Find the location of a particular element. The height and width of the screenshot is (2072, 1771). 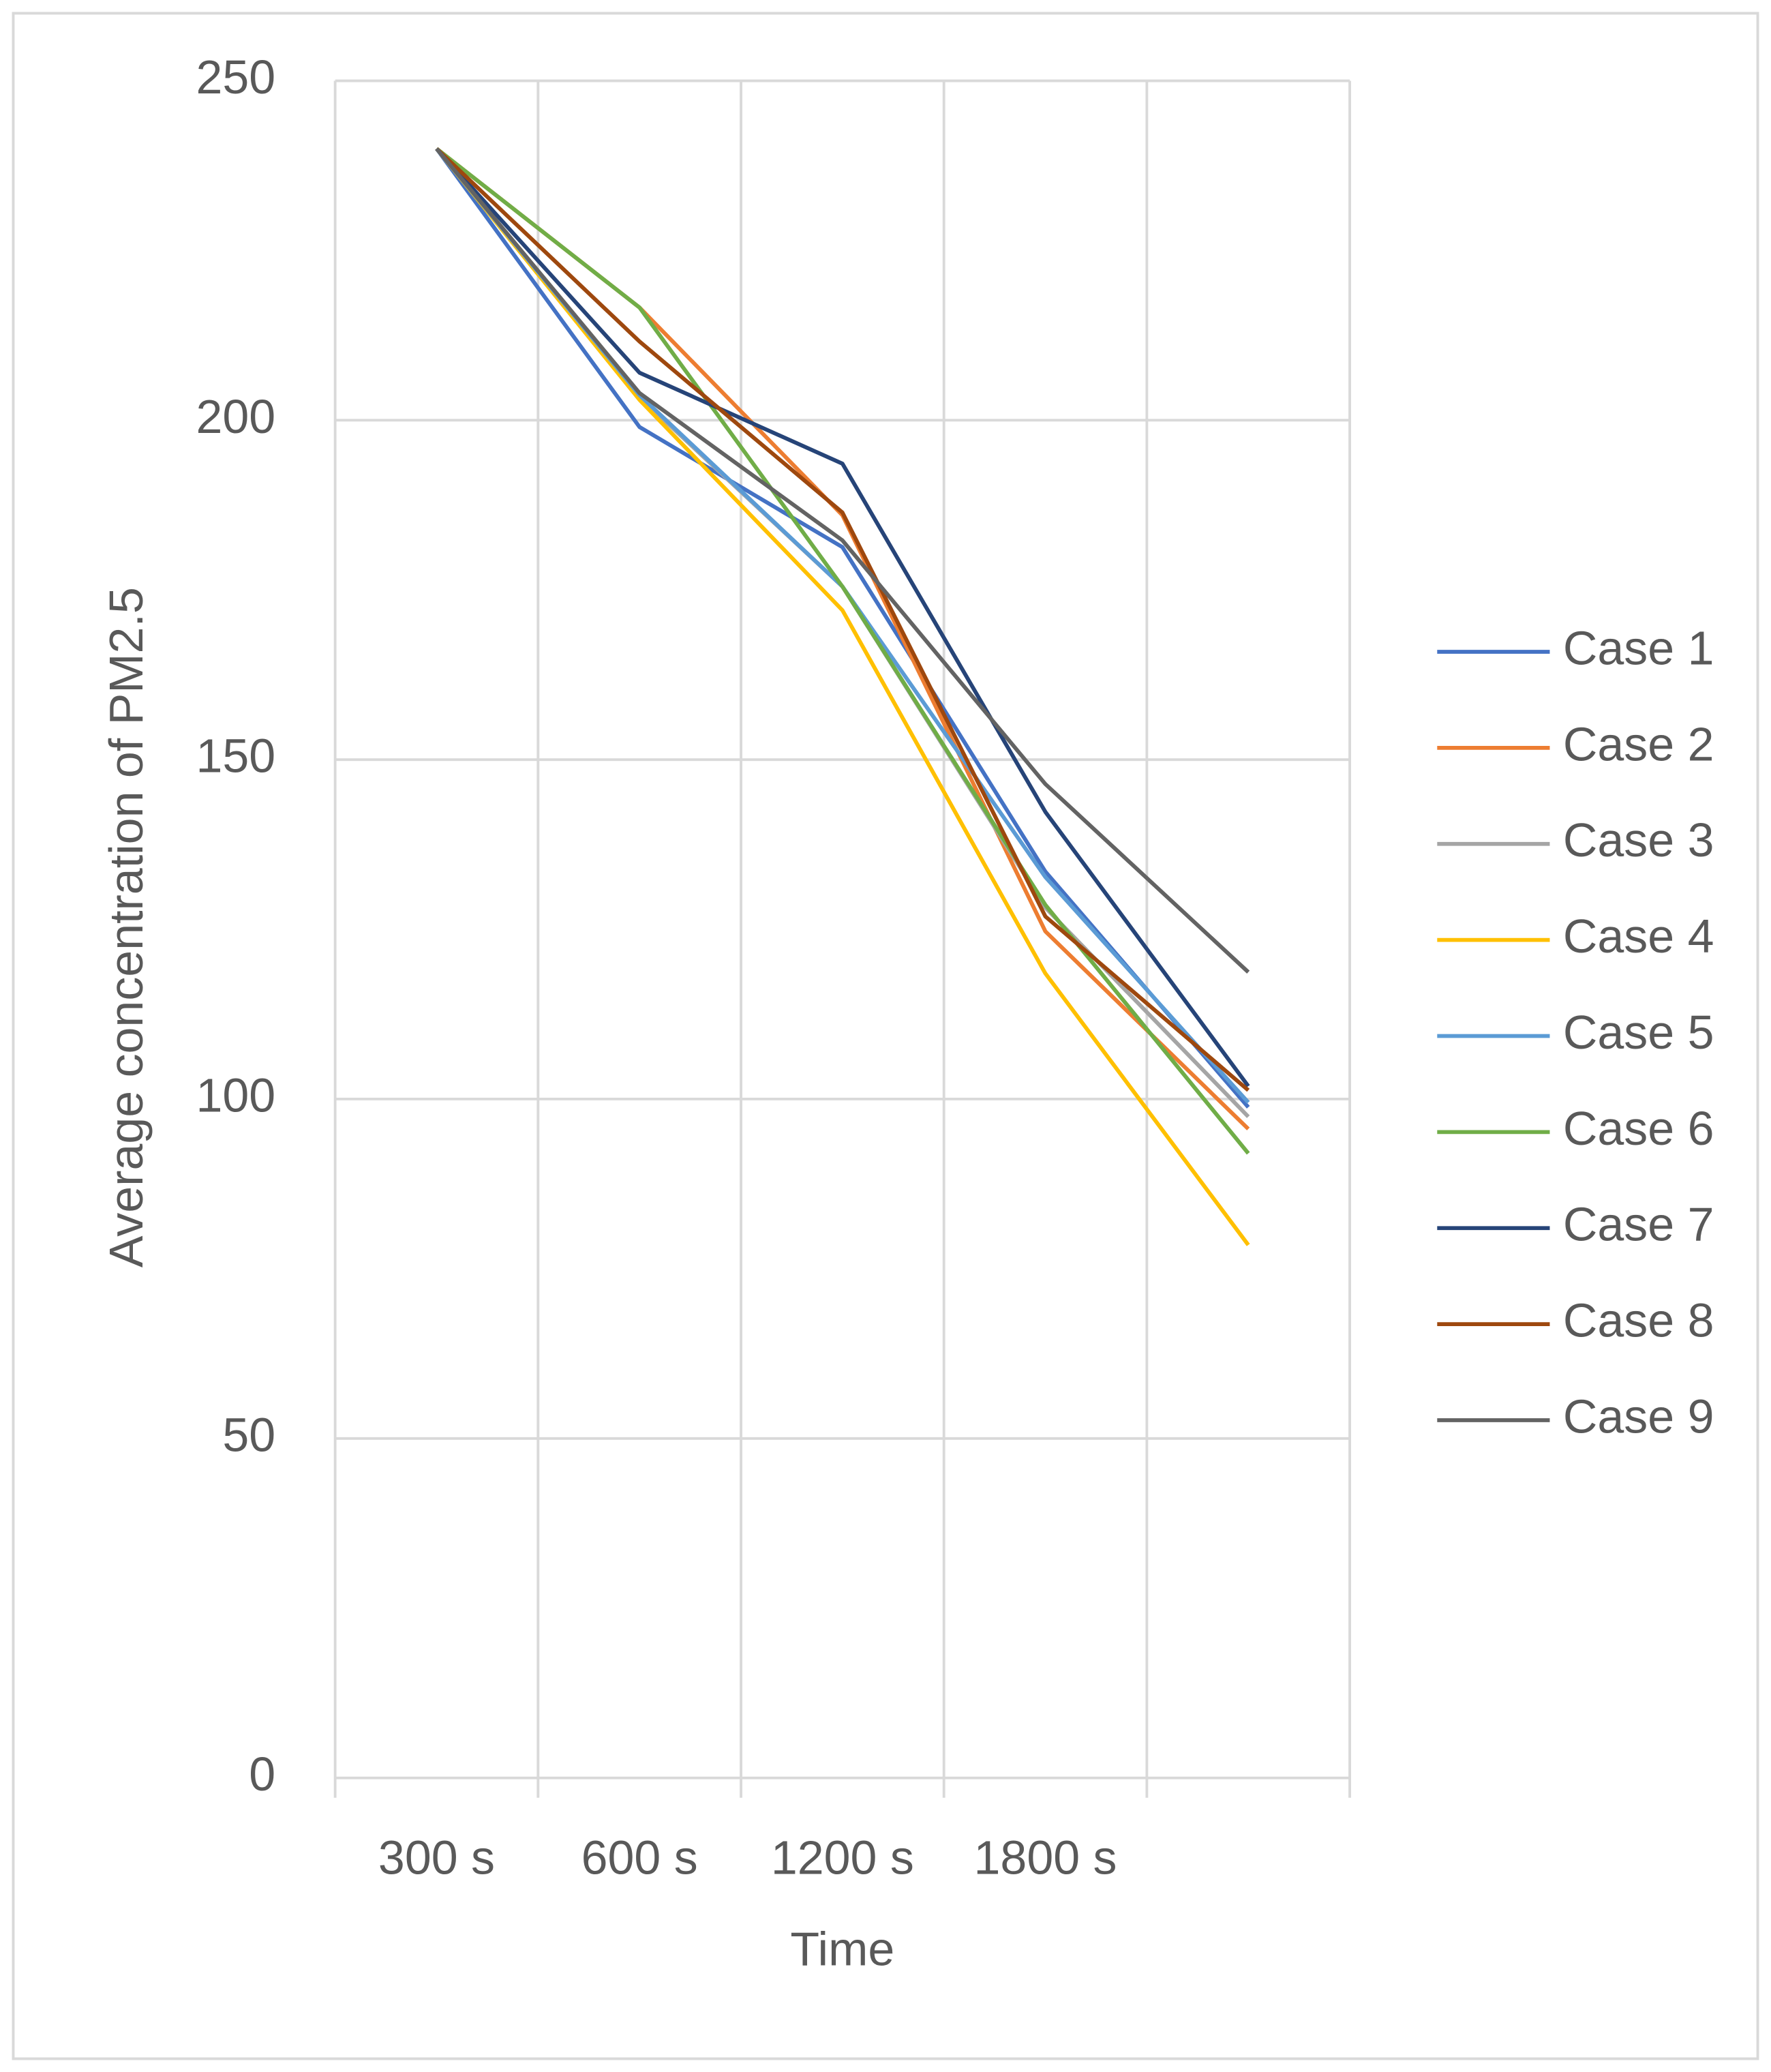

legend-label: Case 9 is located at coordinates (1638, 1417).